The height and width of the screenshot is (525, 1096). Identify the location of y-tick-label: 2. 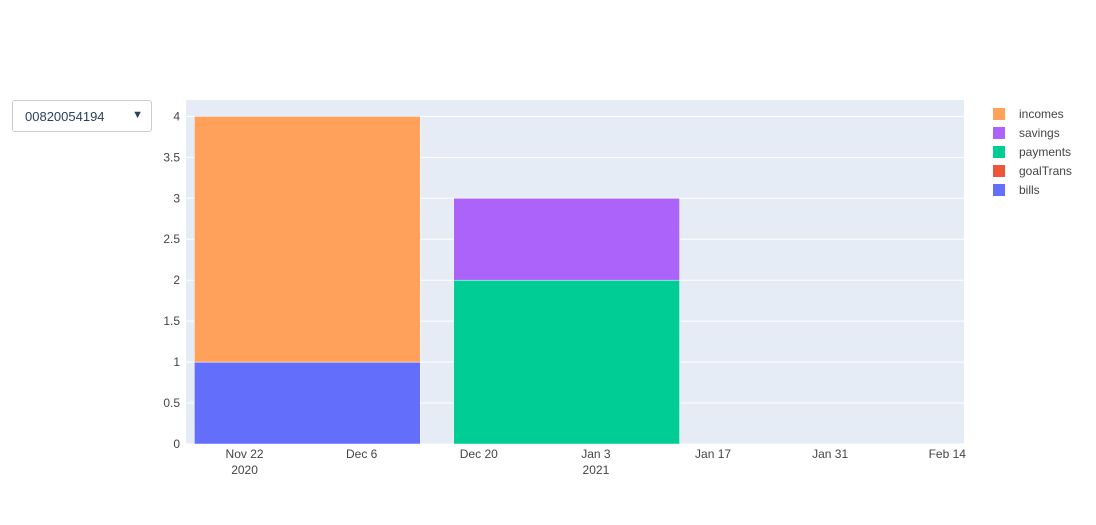
(176, 280).